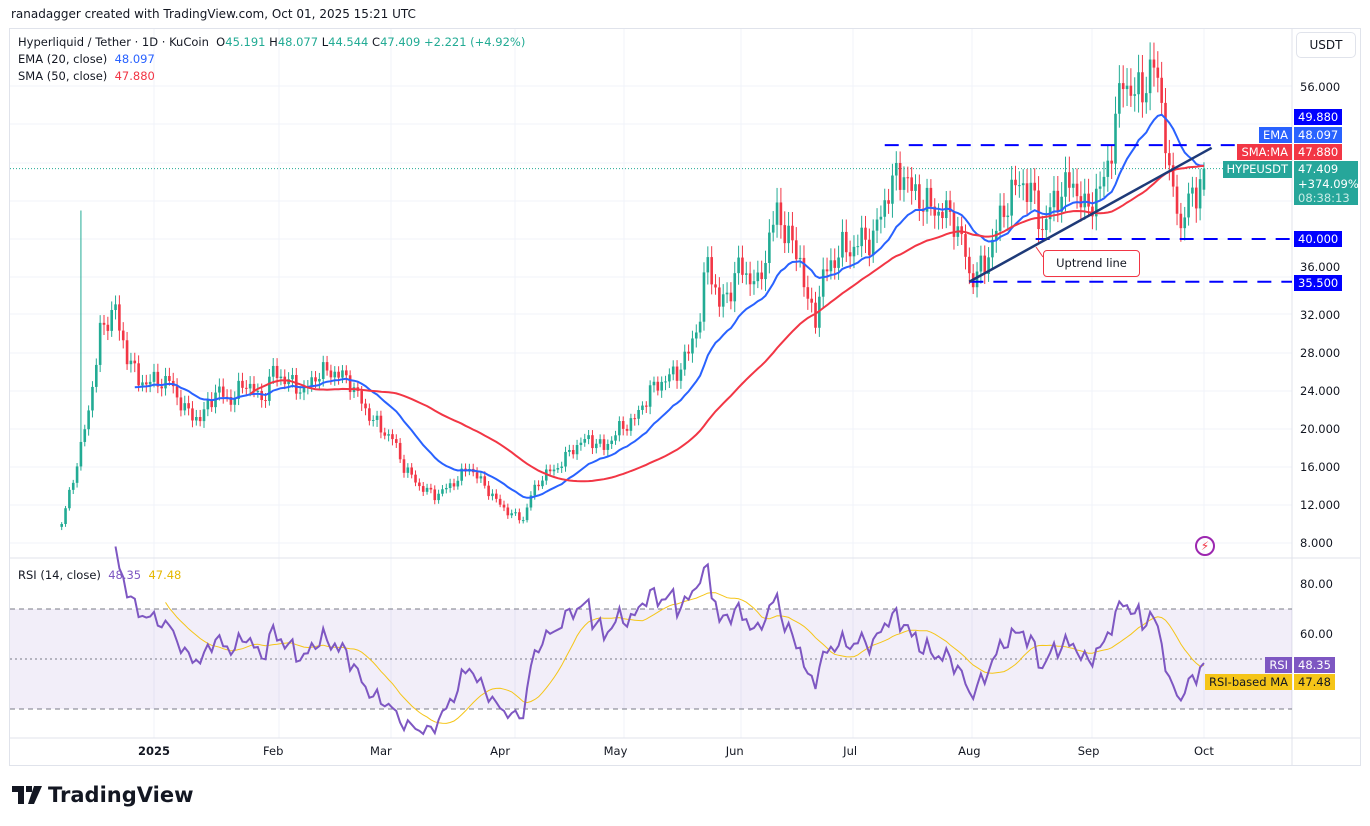  Describe the element at coordinates (63, 76) in the screenshot. I see `sma-label: SMA (50, close)` at that location.